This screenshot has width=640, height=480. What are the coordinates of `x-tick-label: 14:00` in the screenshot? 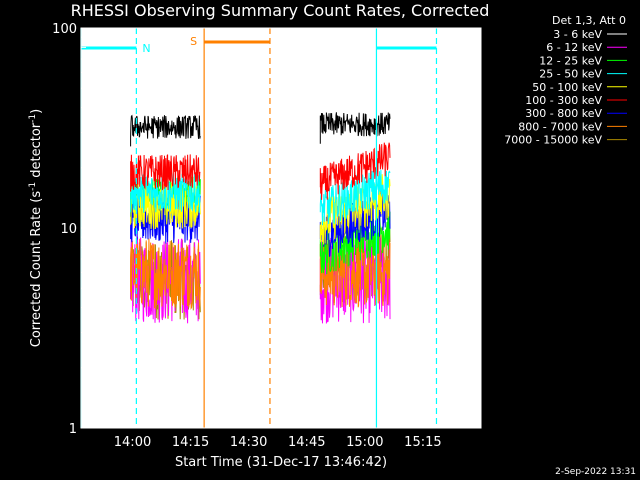 It's located at (132, 442).